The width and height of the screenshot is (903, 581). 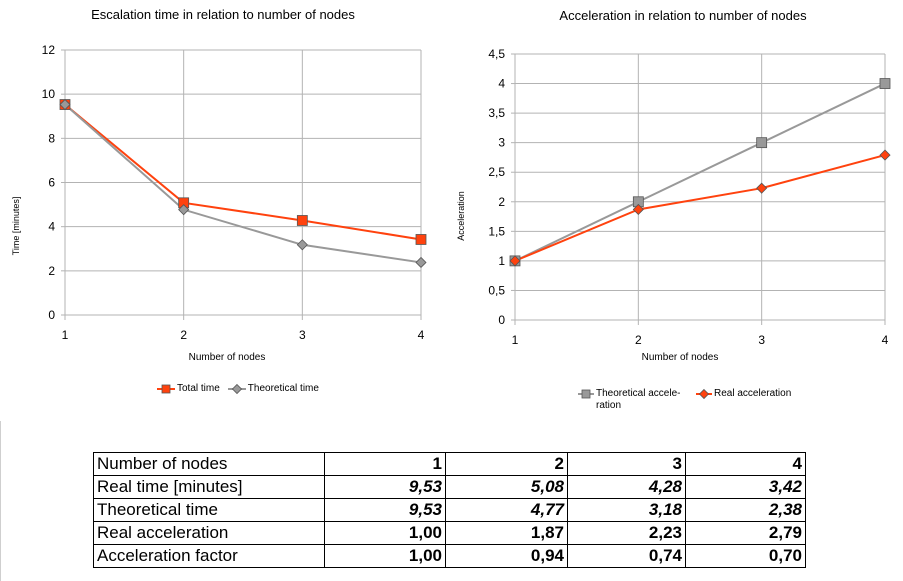 What do you see at coordinates (461, 216) in the screenshot?
I see `chart-right-ylabel: Acceleration` at bounding box center [461, 216].